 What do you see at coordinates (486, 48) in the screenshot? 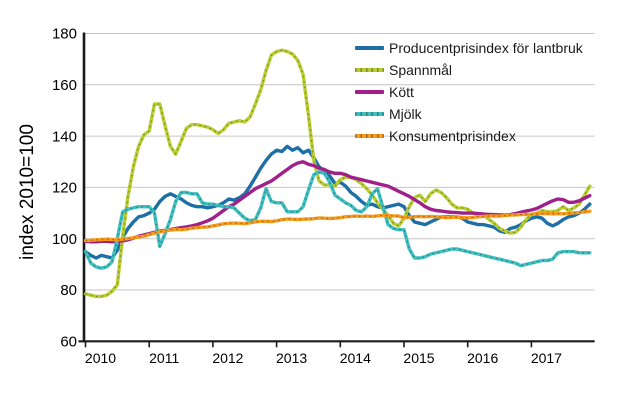
I see `legend-label: Producentprisindex för lantbruk` at bounding box center [486, 48].